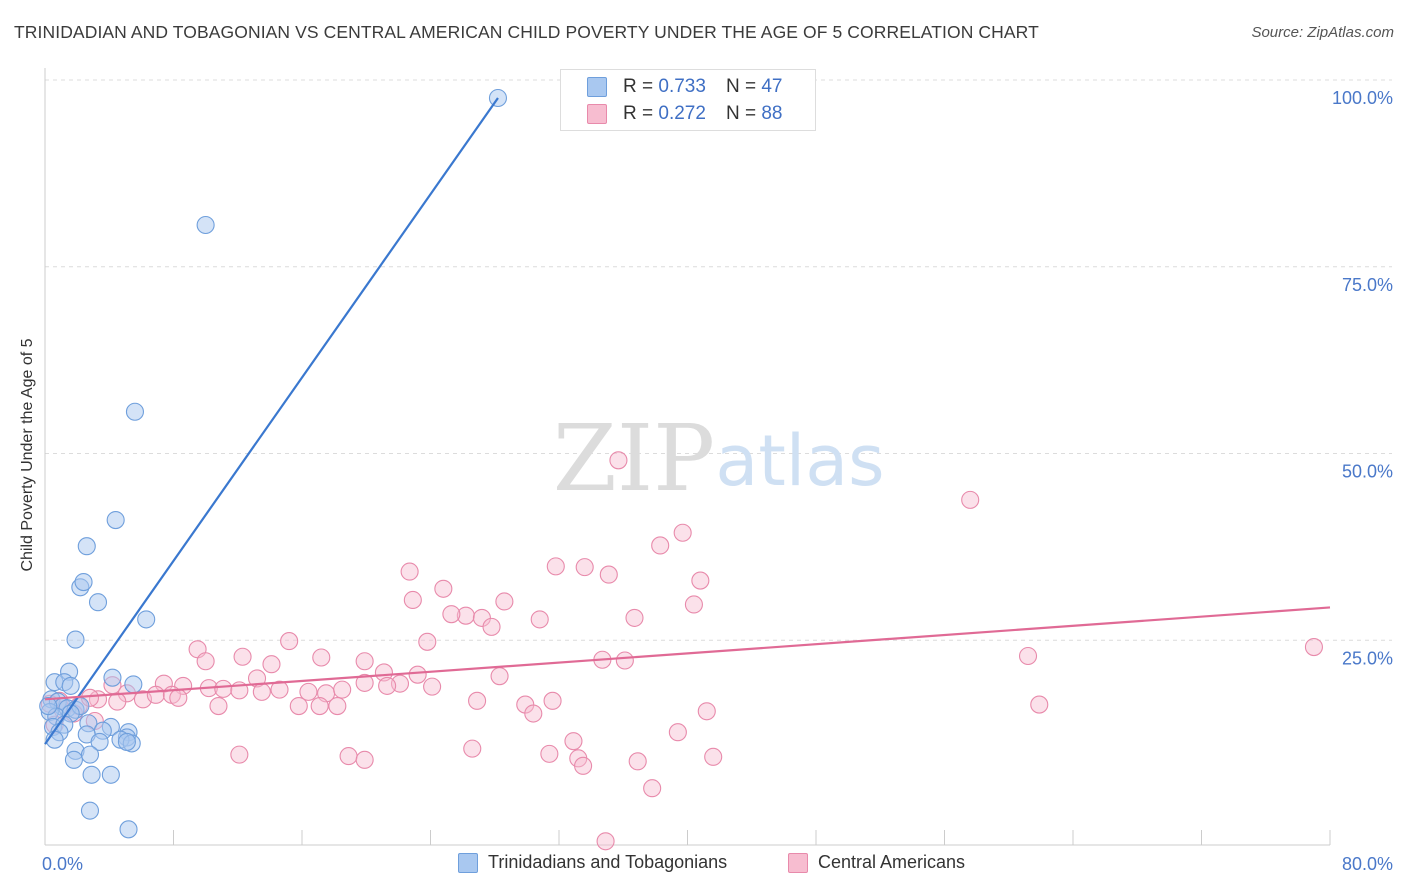 The height and width of the screenshot is (892, 1406). I want to click on stats-legend: R = 0.733 N = 47 R = 0.272 N = 88, so click(688, 100).